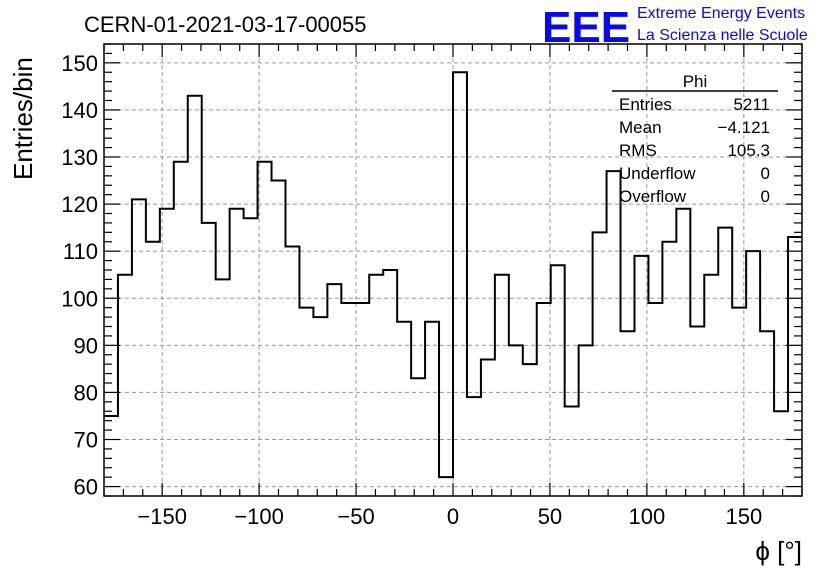 Image resolution: width=836 pixels, height=572 pixels. Describe the element at coordinates (79, 204) in the screenshot. I see `y-tick-label: 120` at that location.